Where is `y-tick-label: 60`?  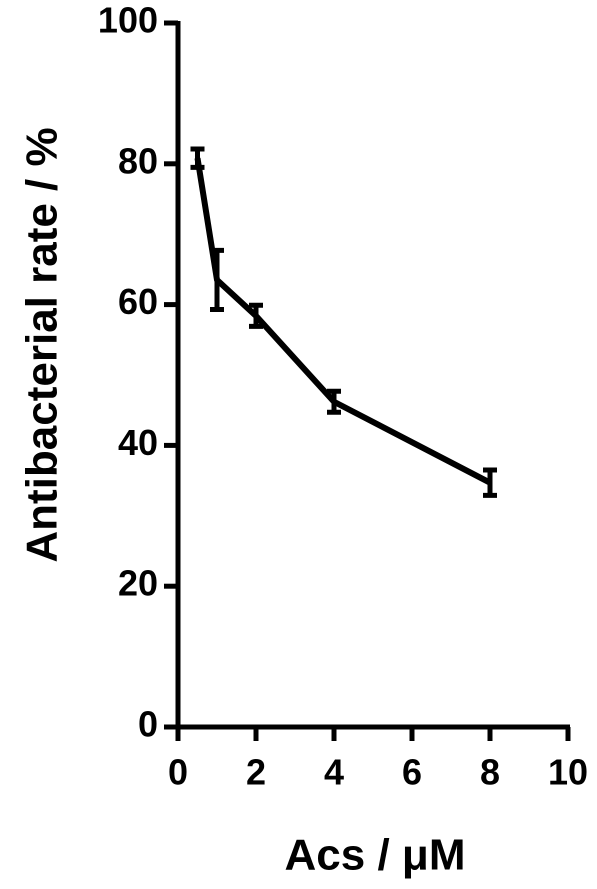 y-tick-label: 60 is located at coordinates (138, 301).